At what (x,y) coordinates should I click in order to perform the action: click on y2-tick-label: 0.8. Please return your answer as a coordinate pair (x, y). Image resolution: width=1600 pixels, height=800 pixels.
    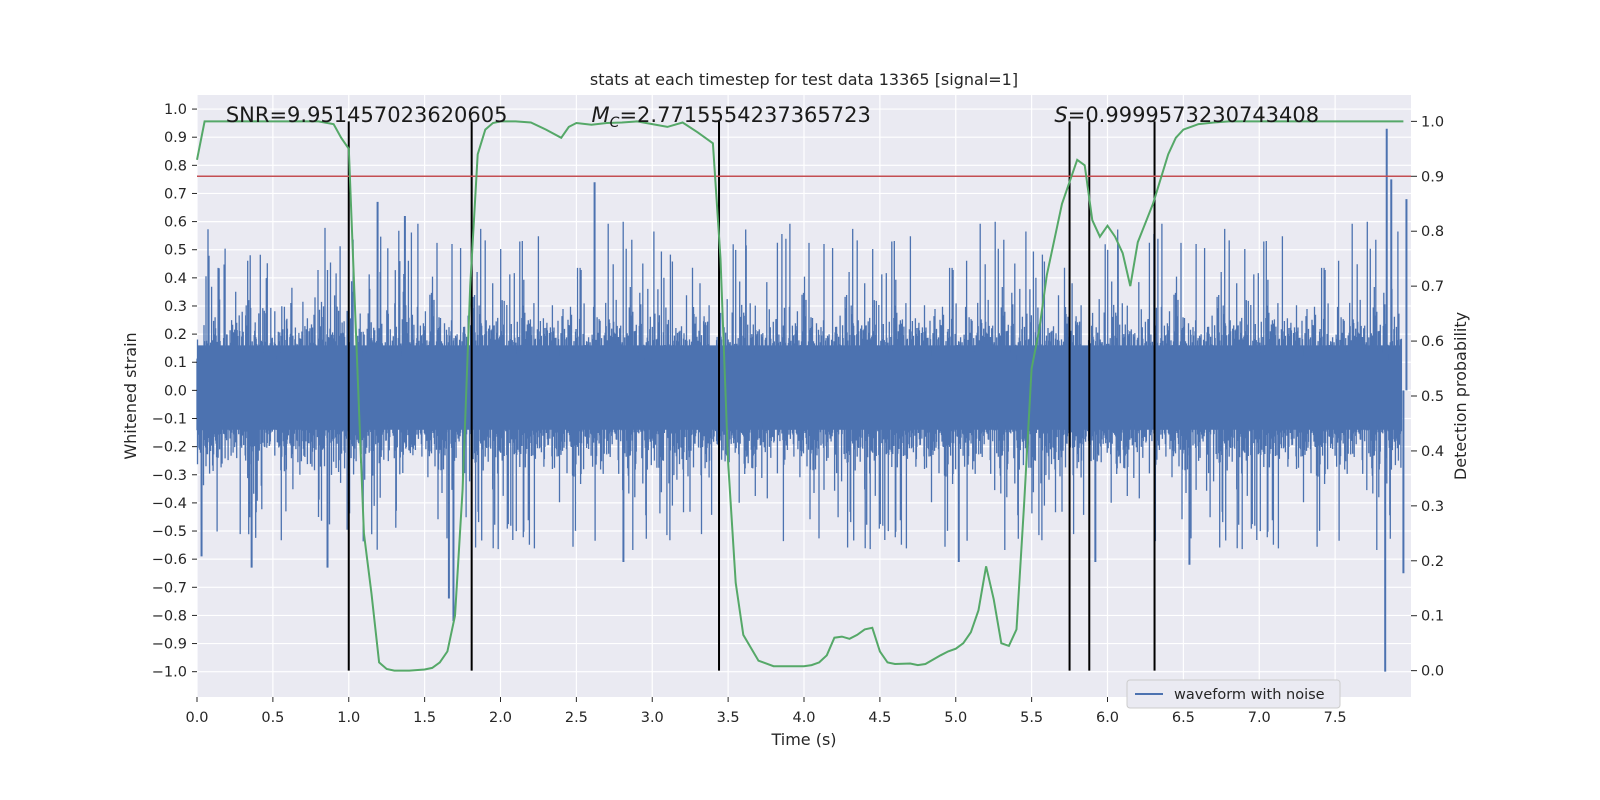
    Looking at the image, I should click on (1432, 232).